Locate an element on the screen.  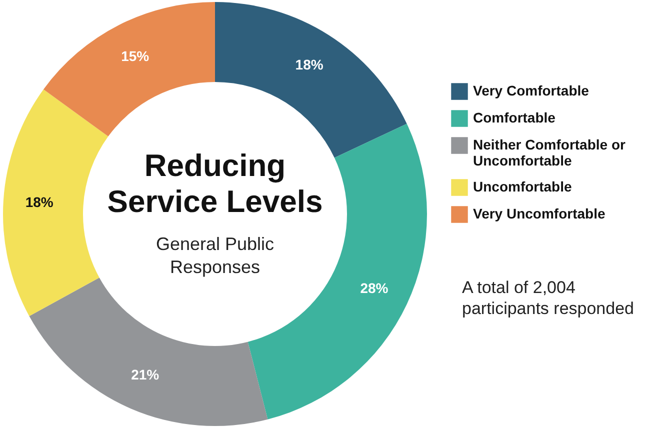
legend-label: Comfortable is located at coordinates (514, 118).